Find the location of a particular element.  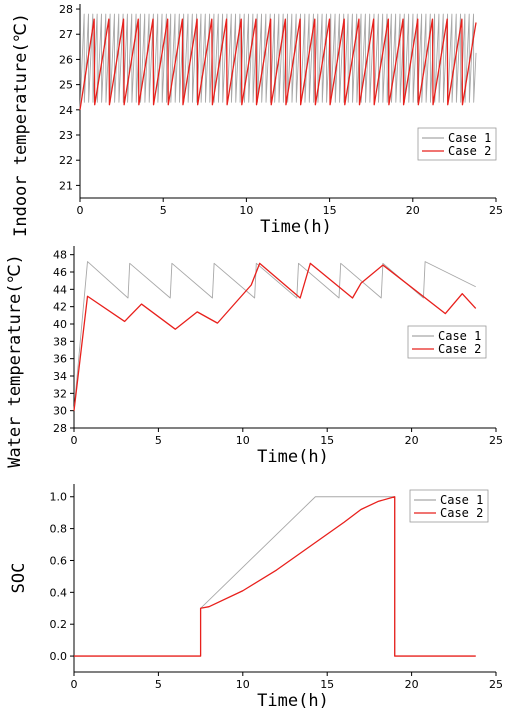

y-axis-title: Water temperature(℃) is located at coordinates (15, 361).